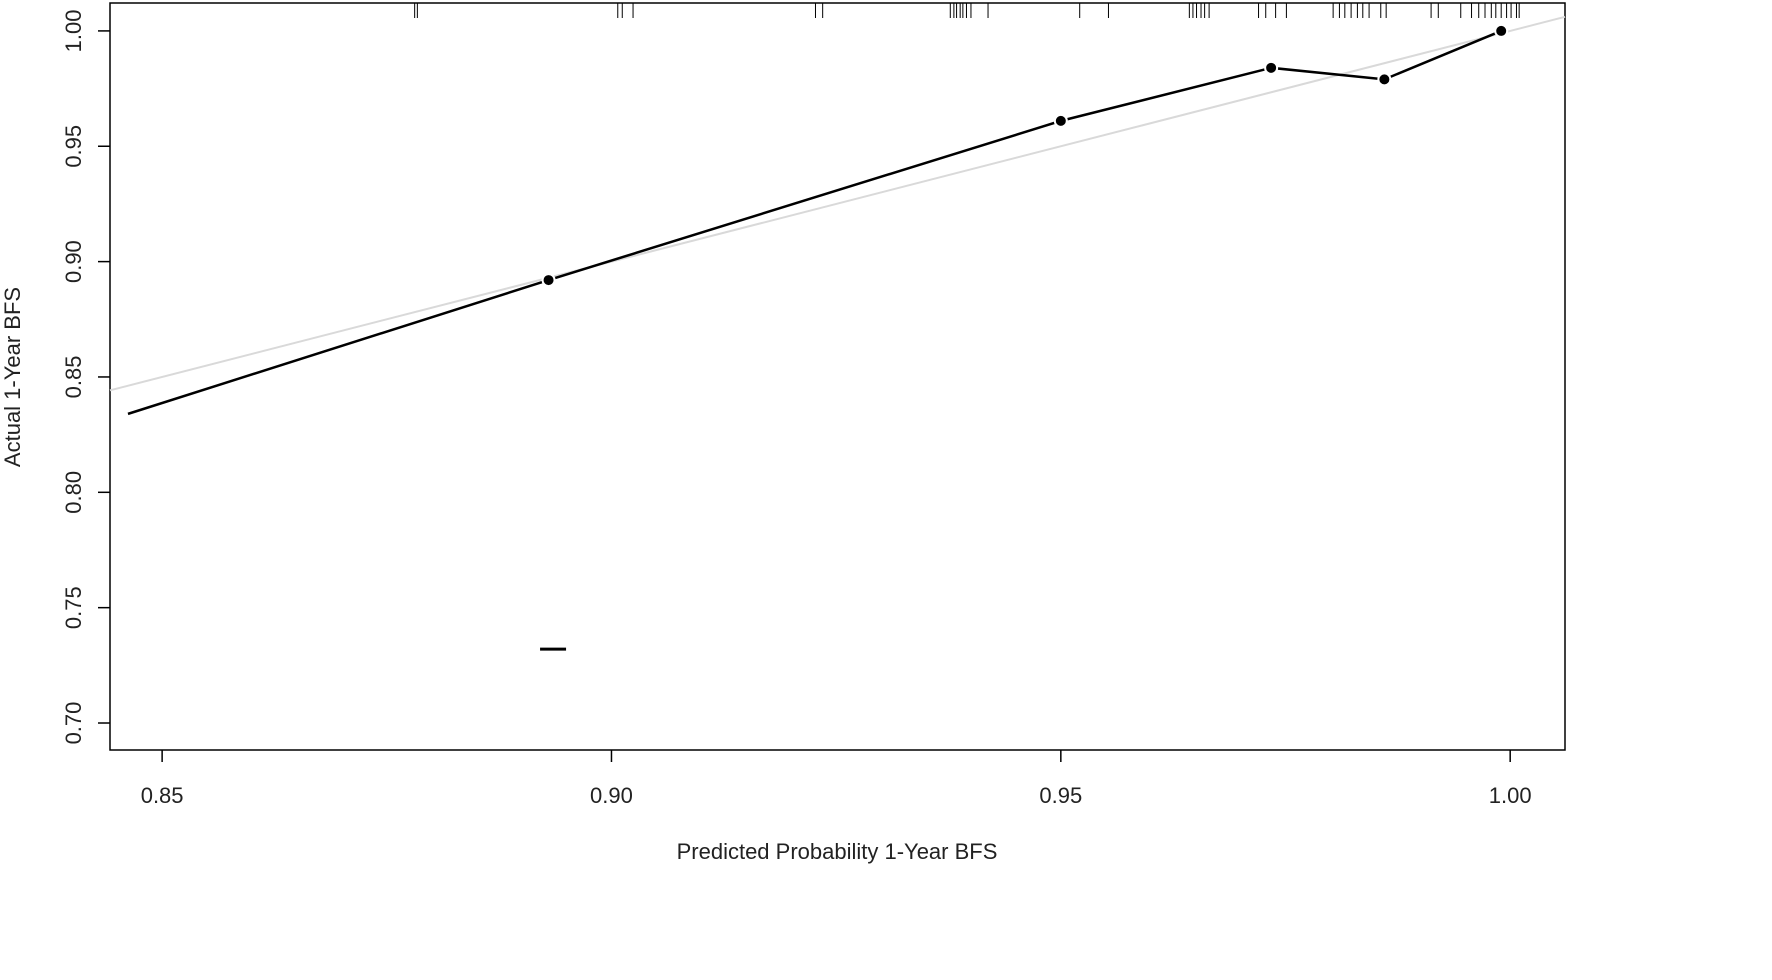  Describe the element at coordinates (73, 261) in the screenshot. I see `y-tick-label: 0.90` at that location.